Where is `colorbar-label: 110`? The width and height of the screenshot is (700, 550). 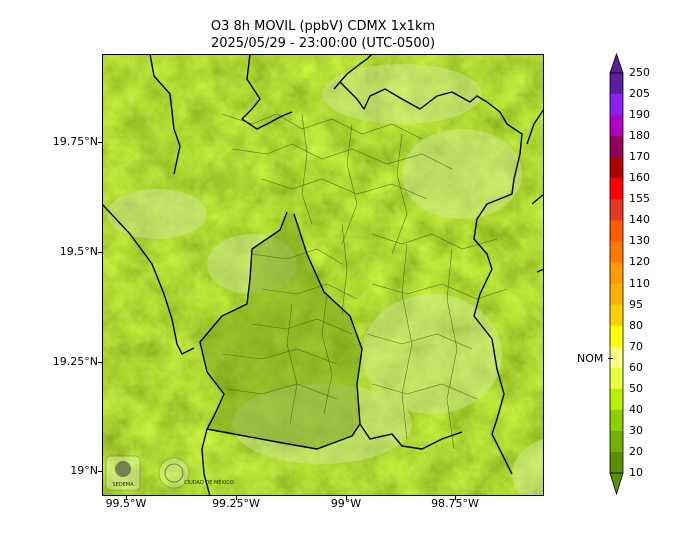
colorbar-label: 110 is located at coordinates (639, 283).